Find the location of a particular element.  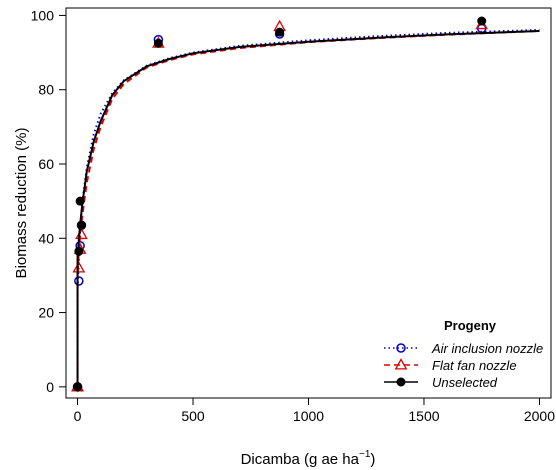

x-axis: 0 500 1000 1500 2000 is located at coordinates (314, 411).